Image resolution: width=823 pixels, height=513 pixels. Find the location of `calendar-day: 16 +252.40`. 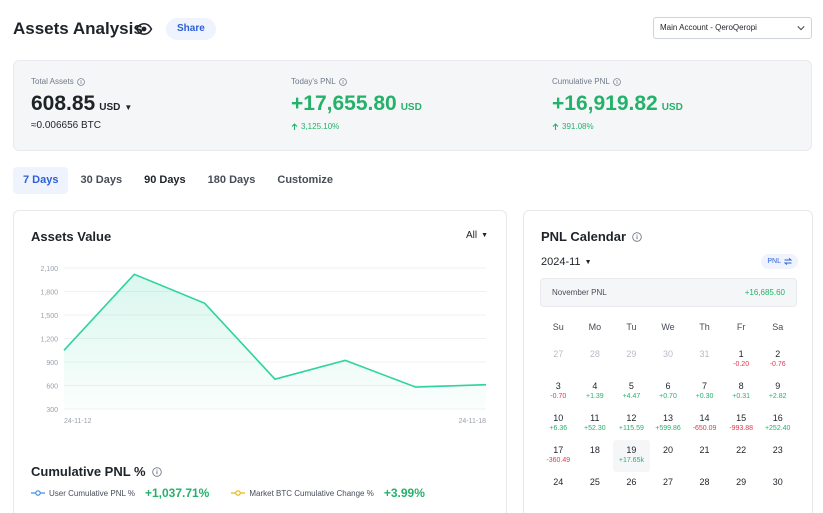

calendar-day: 16 +252.40 is located at coordinates (777, 424).